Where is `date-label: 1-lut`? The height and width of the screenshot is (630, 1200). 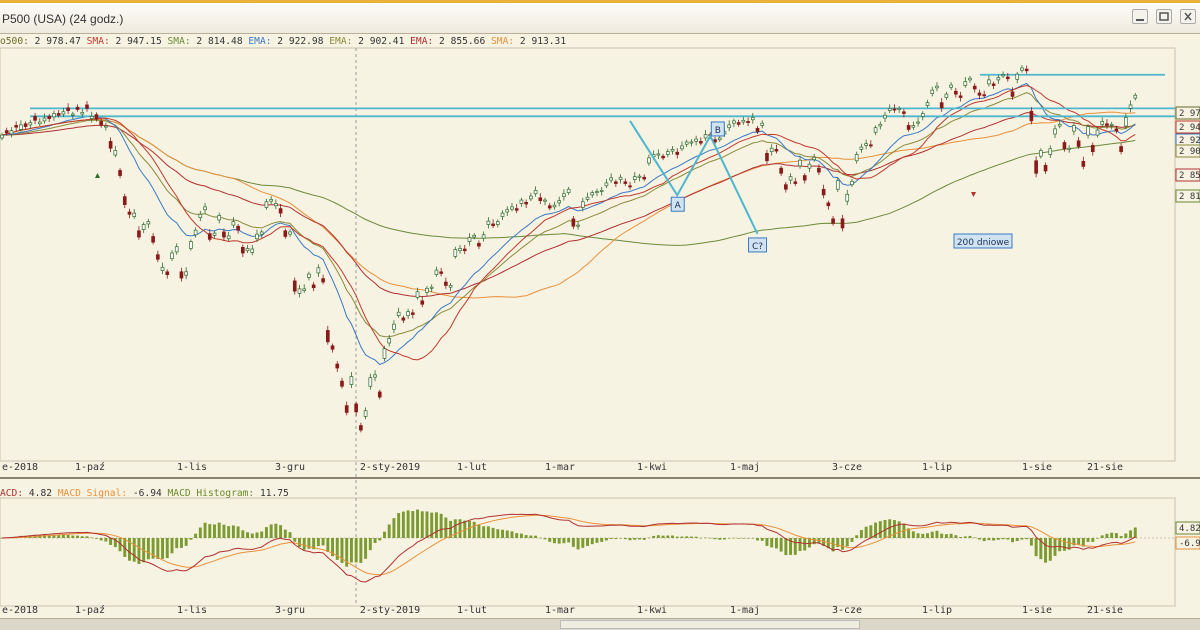
date-label: 1-lut is located at coordinates (472, 467).